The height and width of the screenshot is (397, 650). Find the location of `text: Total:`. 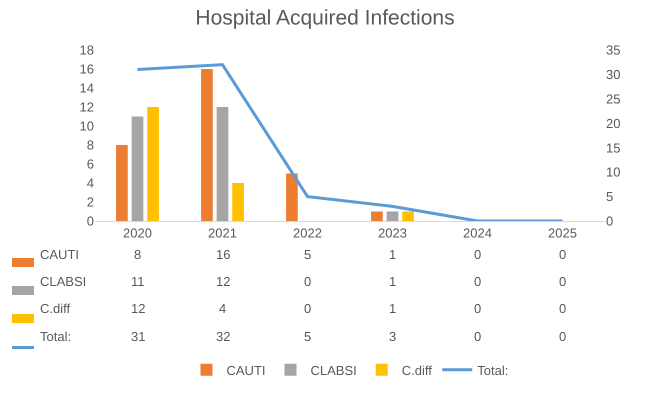

text: Total: is located at coordinates (56, 336).